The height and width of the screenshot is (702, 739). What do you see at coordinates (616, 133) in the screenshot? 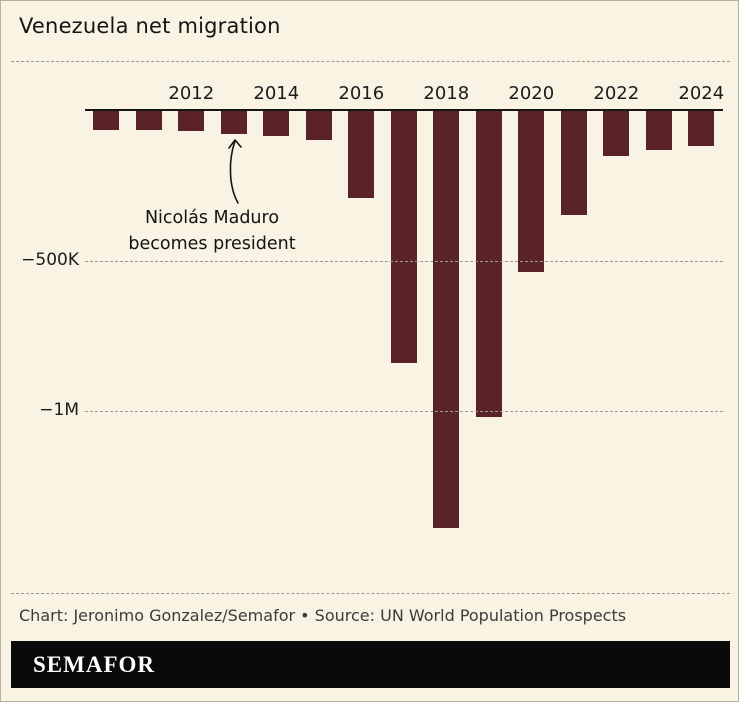
I see `bar-2022` at bounding box center [616, 133].